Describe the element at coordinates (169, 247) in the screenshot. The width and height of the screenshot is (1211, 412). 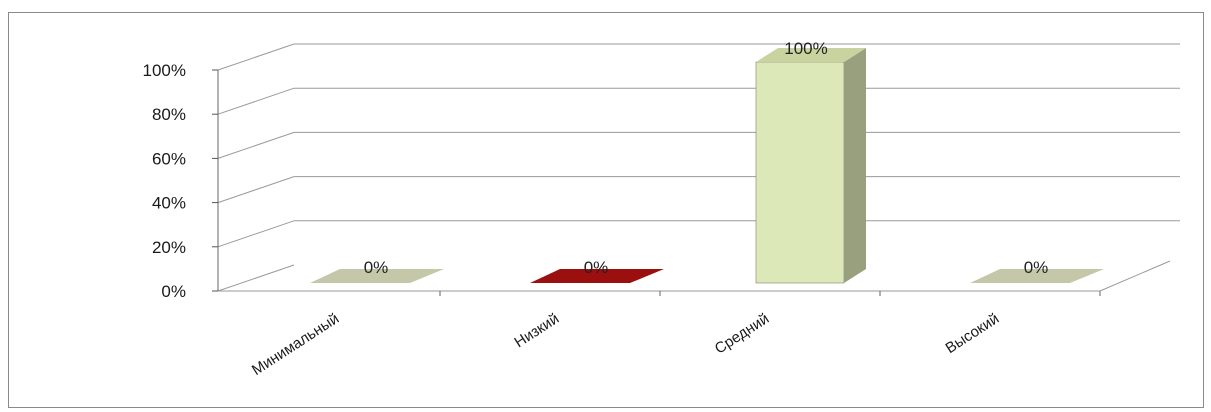
I see `y-tick-label: 20%` at that location.